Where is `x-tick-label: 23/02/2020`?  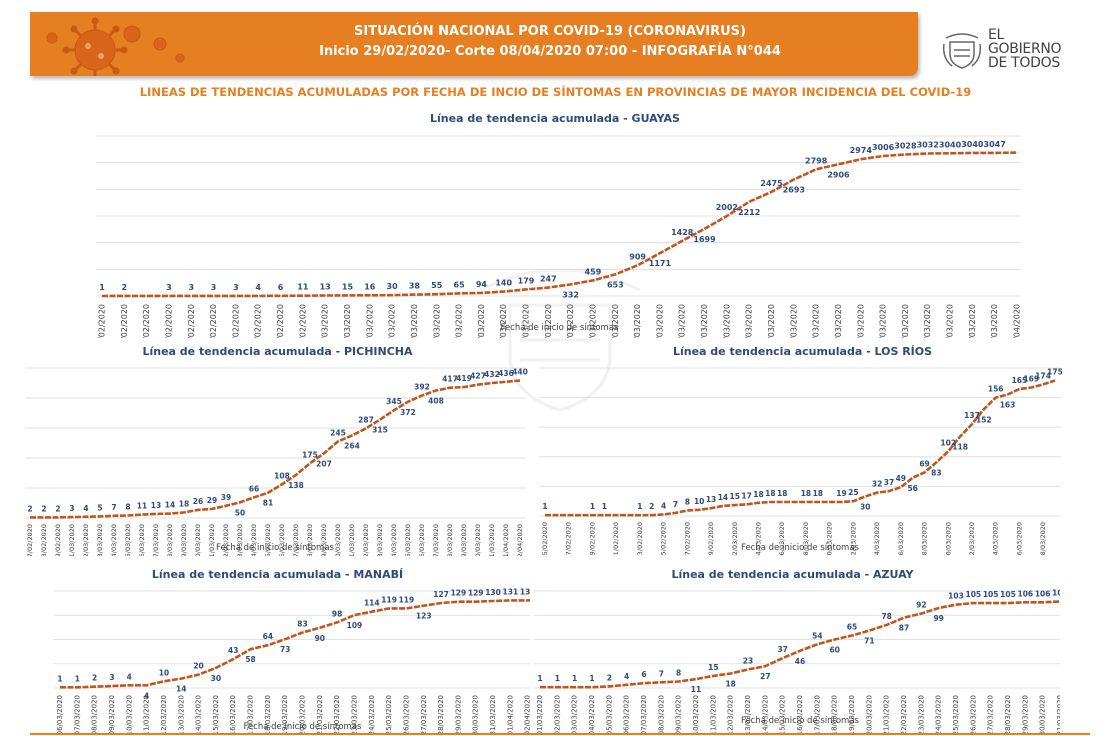 x-tick-label: 23/02/2020 is located at coordinates (168, 321).